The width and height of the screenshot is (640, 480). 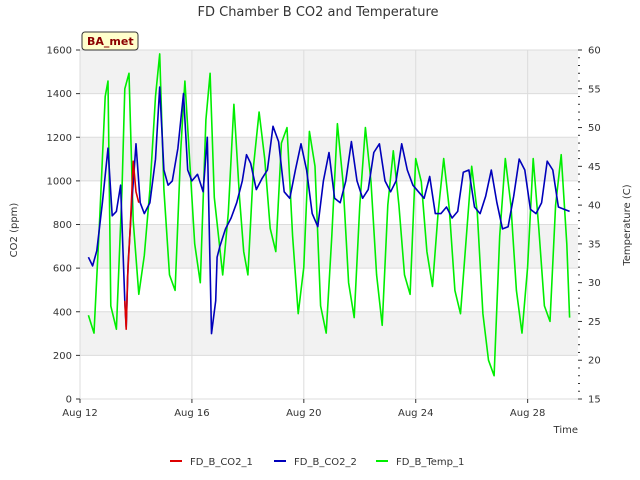 What do you see at coordinates (594, 283) in the screenshot?
I see `y2-tick-label: 30` at bounding box center [594, 283].